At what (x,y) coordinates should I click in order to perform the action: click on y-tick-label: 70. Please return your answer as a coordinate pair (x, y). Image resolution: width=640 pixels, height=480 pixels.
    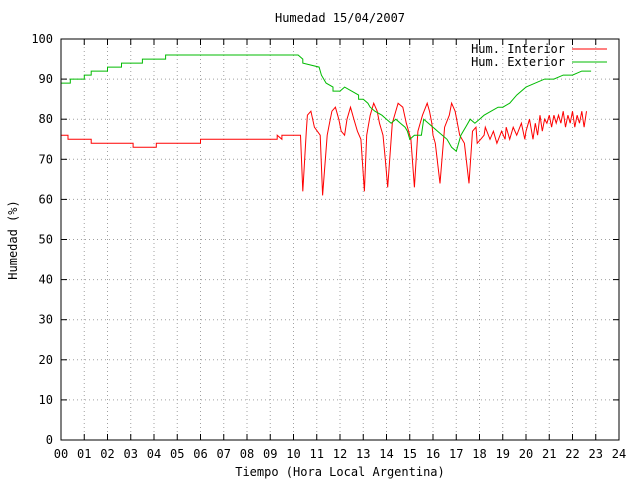
    Looking at the image, I should click on (46, 159).